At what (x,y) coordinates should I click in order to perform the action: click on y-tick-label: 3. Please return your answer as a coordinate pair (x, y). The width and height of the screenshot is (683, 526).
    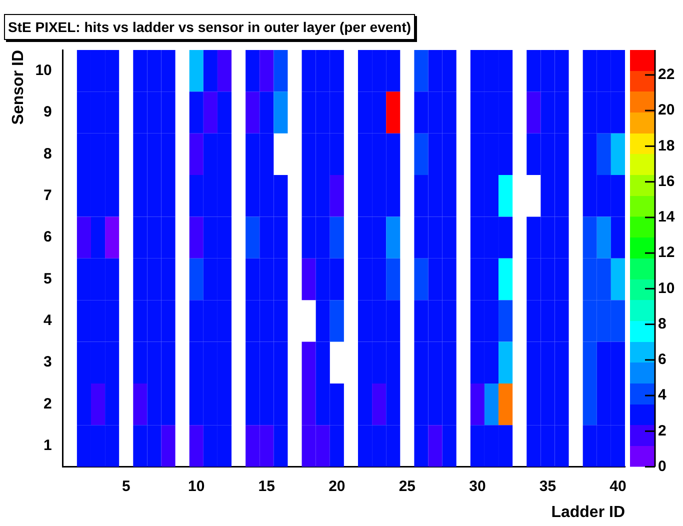
    Looking at the image, I should click on (48, 362).